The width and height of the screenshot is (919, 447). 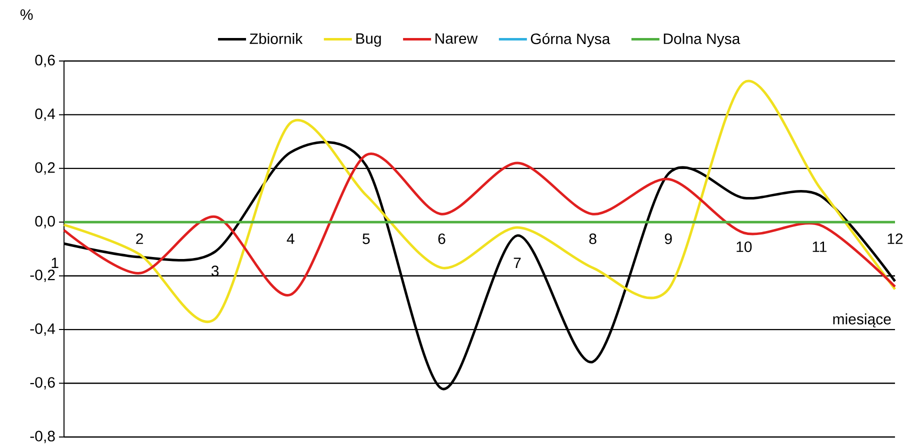 What do you see at coordinates (26, 14) in the screenshot?
I see `y-axis-title: %` at bounding box center [26, 14].